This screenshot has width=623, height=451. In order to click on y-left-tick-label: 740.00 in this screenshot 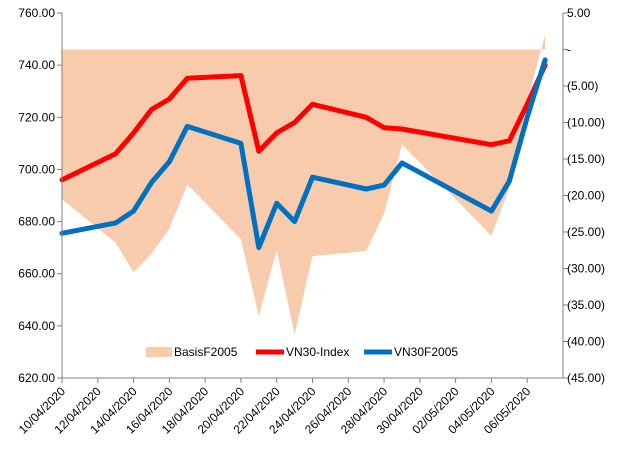, I will do `click(36, 65)`.